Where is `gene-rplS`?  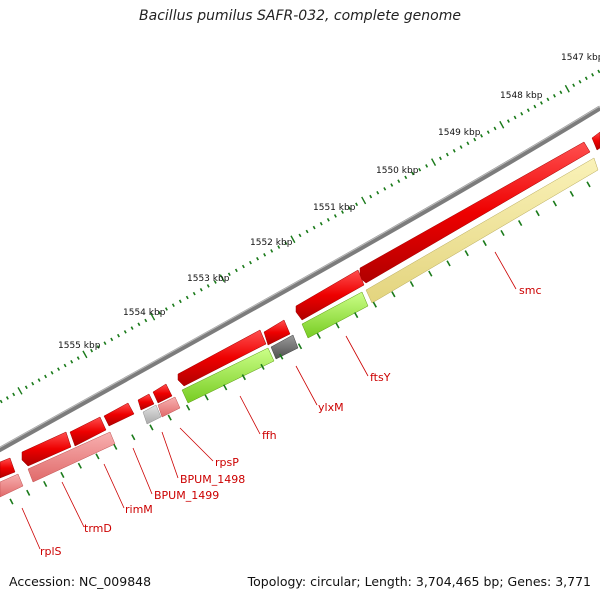
gene-rplS is located at coordinates (12, 485).